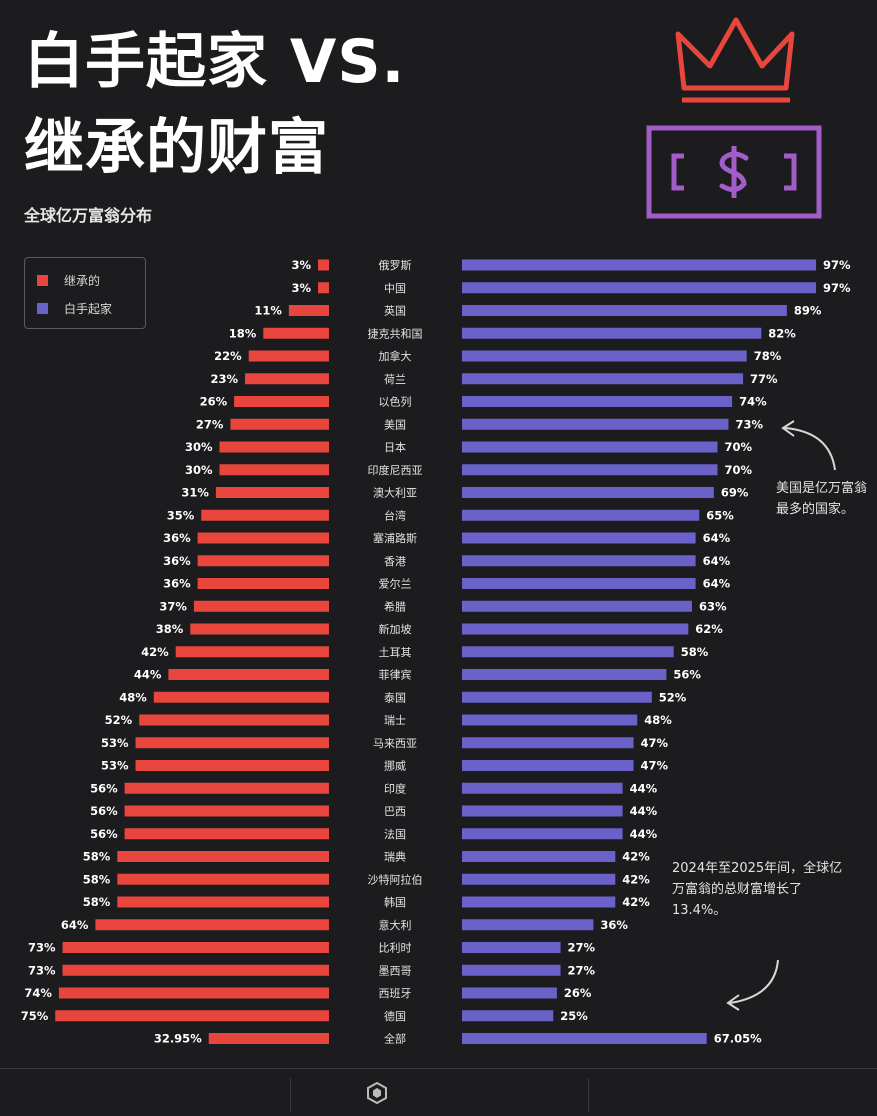 The height and width of the screenshot is (1116, 877). What do you see at coordinates (395, 333) in the screenshot?
I see `category-label: 捷克共和国` at bounding box center [395, 333].